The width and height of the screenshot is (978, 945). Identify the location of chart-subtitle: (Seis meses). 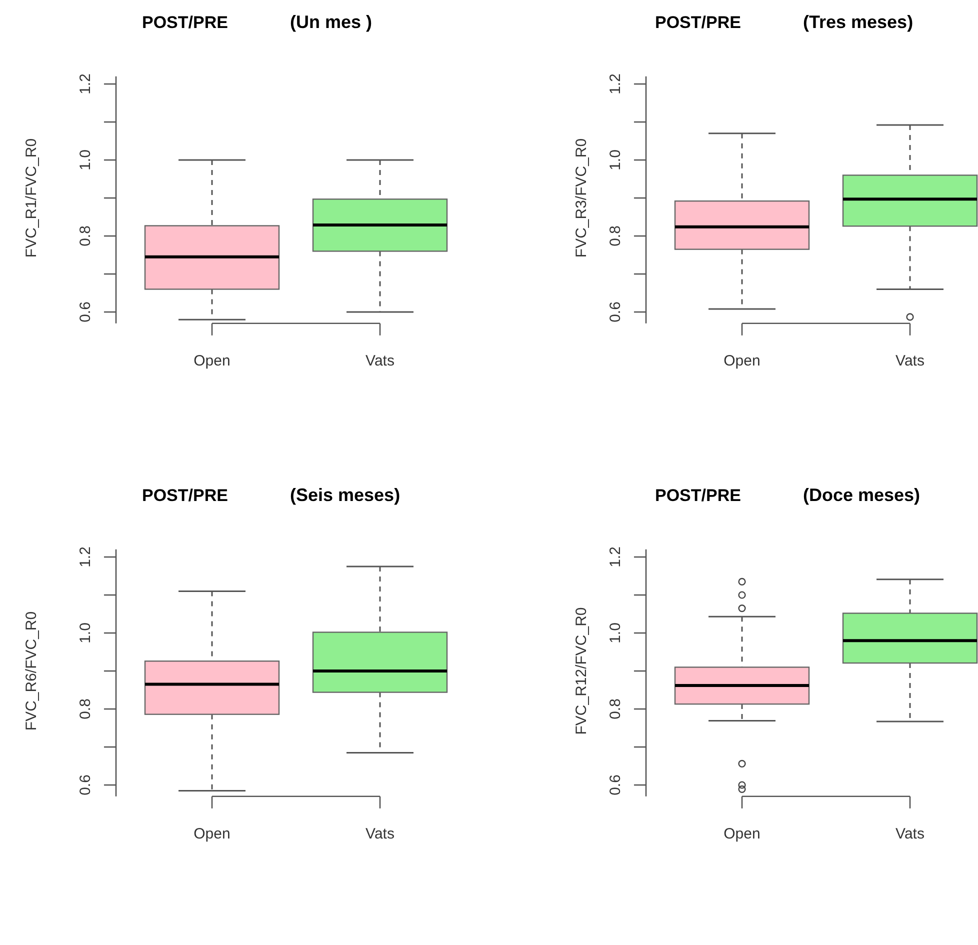
(345, 495).